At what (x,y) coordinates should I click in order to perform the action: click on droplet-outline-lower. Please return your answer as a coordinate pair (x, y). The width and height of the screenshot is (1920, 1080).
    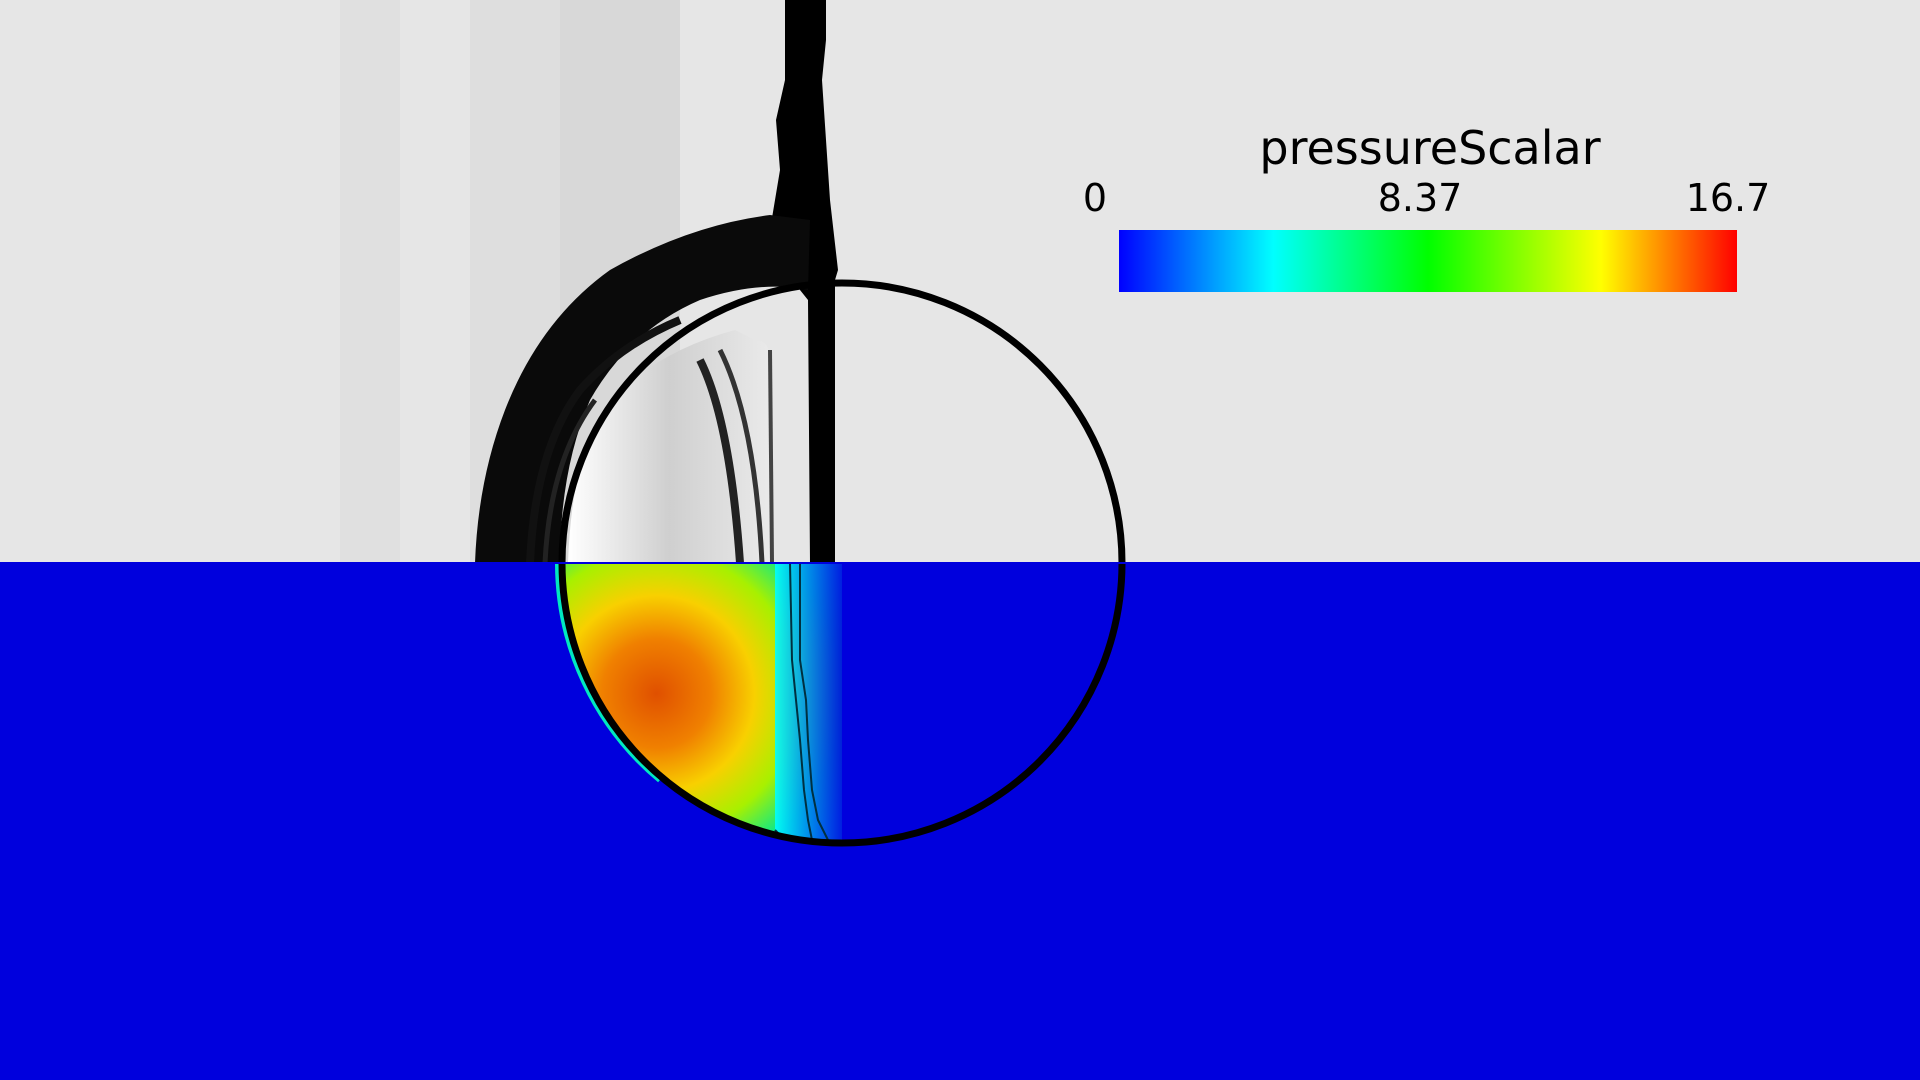
    Looking at the image, I should click on (842, 703).